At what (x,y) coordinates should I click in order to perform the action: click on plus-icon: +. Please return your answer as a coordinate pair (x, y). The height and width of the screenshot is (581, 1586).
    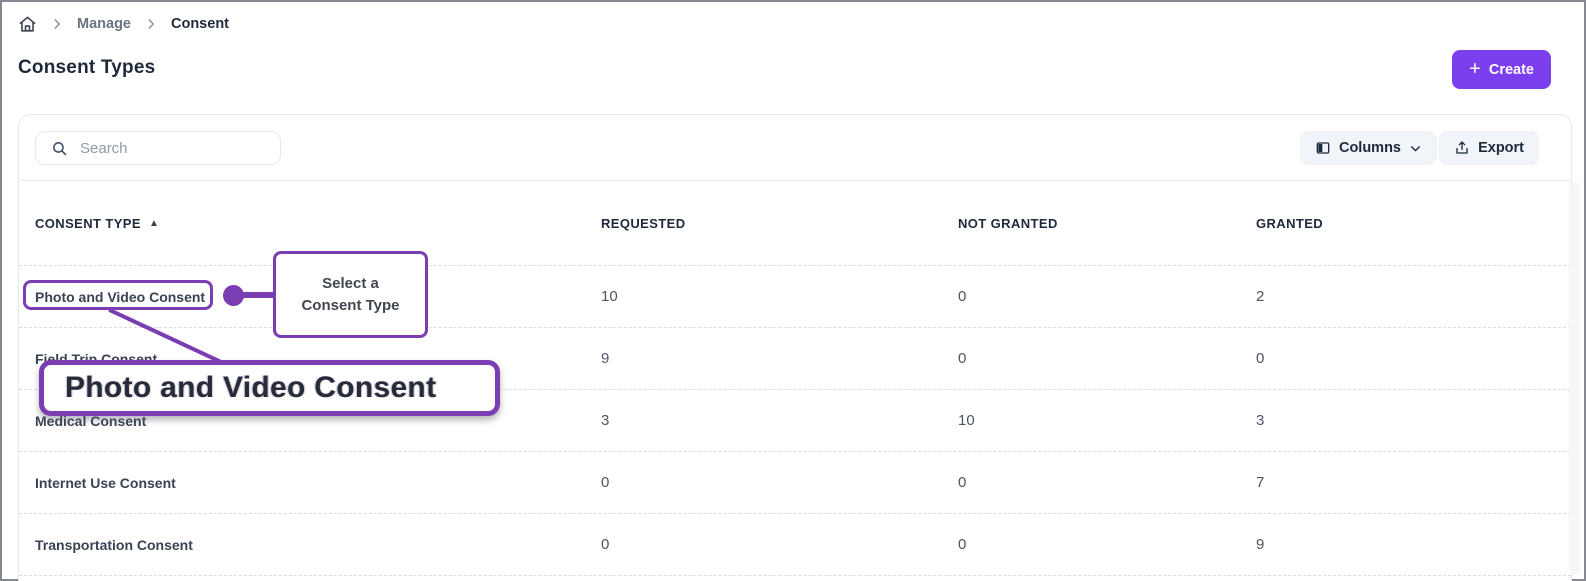
    Looking at the image, I should click on (1475, 68).